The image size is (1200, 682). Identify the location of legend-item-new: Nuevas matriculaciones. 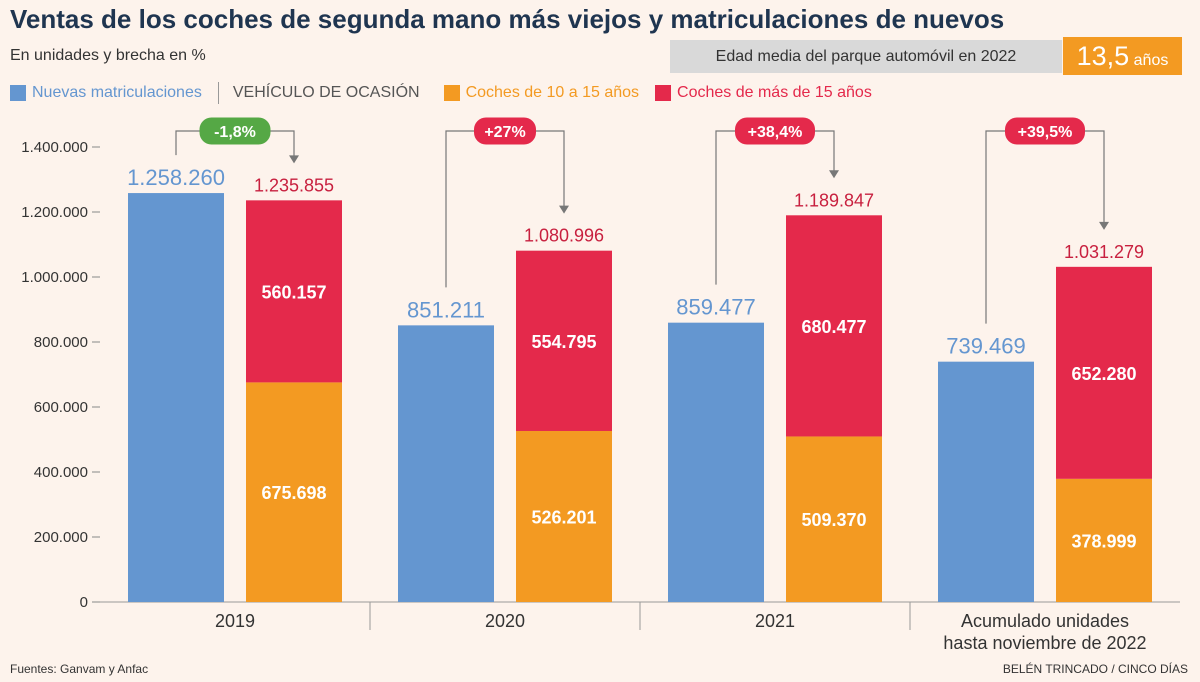
(106, 93).